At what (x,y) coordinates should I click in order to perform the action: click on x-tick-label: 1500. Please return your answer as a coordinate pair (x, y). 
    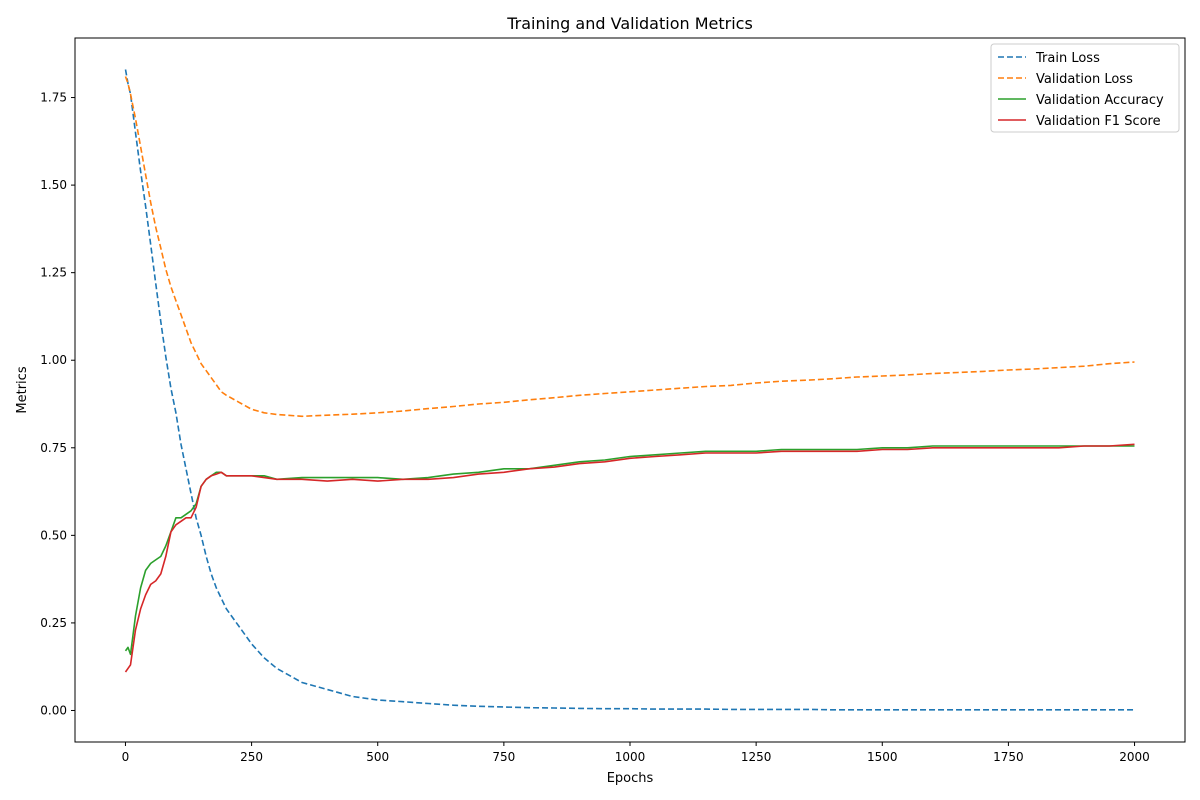
    Looking at the image, I should click on (882, 757).